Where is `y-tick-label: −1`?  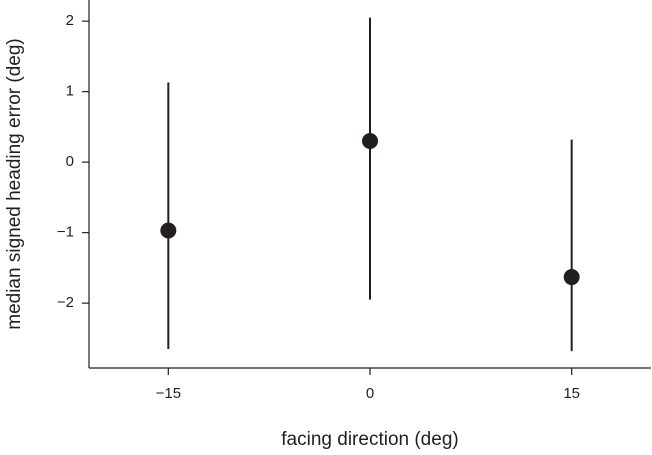 y-tick-label: −1 is located at coordinates (65, 232).